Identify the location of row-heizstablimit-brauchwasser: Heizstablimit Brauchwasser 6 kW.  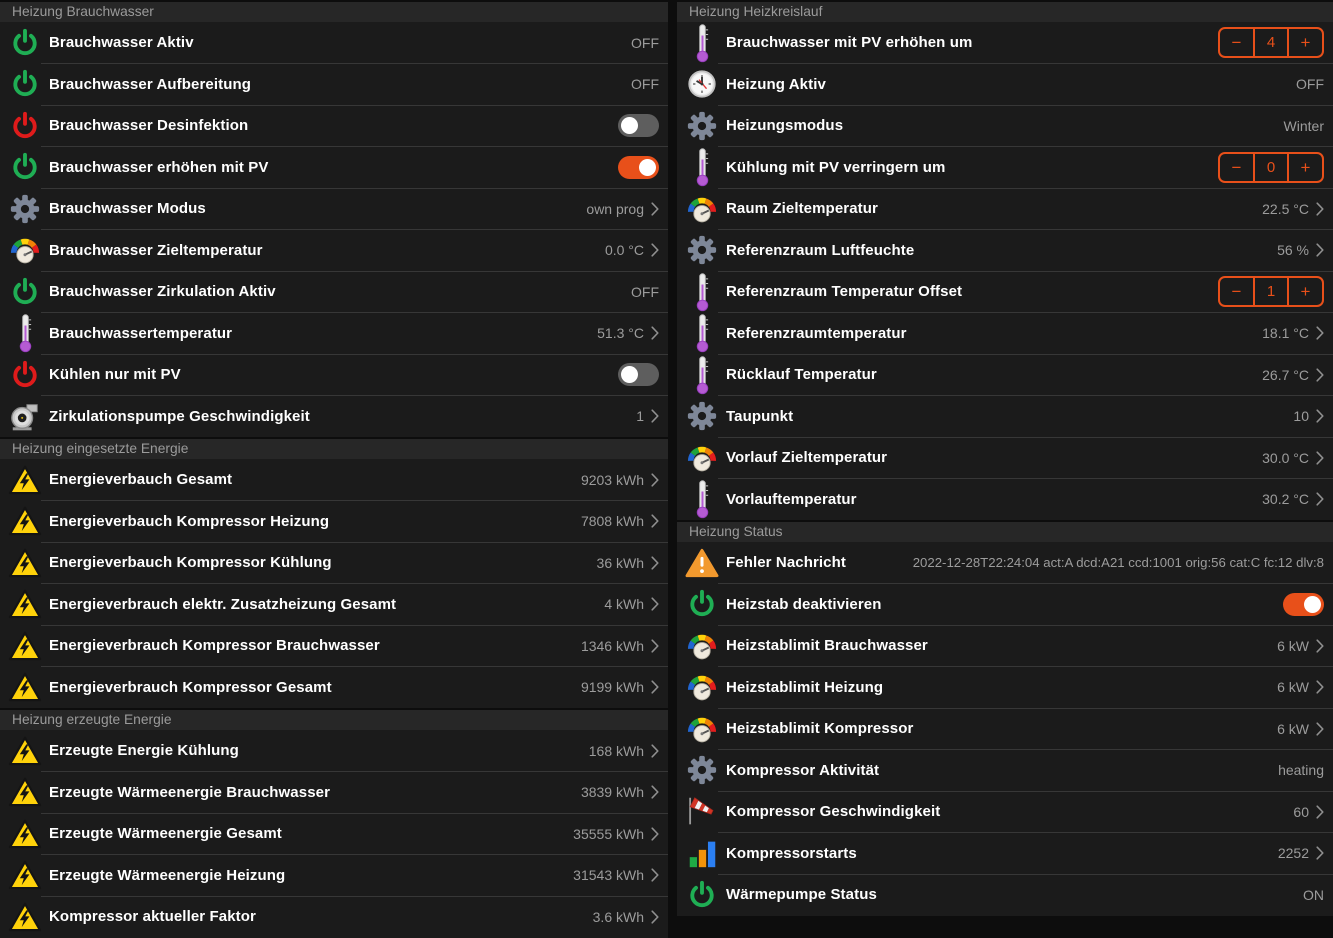
(1005, 645).